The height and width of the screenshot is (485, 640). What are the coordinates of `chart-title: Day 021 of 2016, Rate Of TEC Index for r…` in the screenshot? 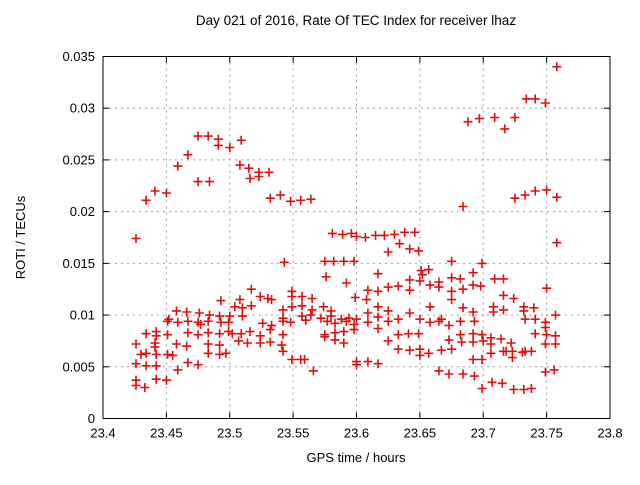 It's located at (356, 20).